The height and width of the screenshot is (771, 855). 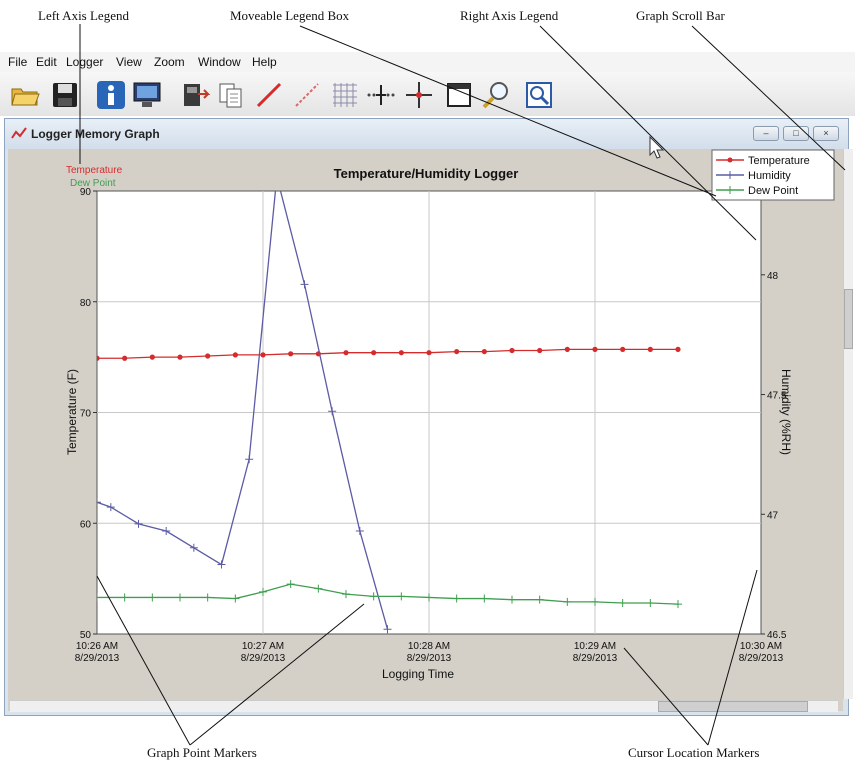 What do you see at coordinates (773, 191) in the screenshot?
I see `legend-dewpoint-label: Dew Point` at bounding box center [773, 191].